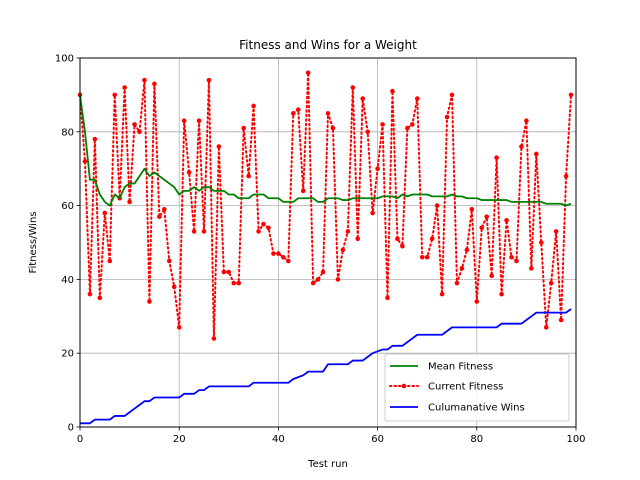 This screenshot has height=480, width=640. I want to click on legend-label: Mean Fitness, so click(460, 367).